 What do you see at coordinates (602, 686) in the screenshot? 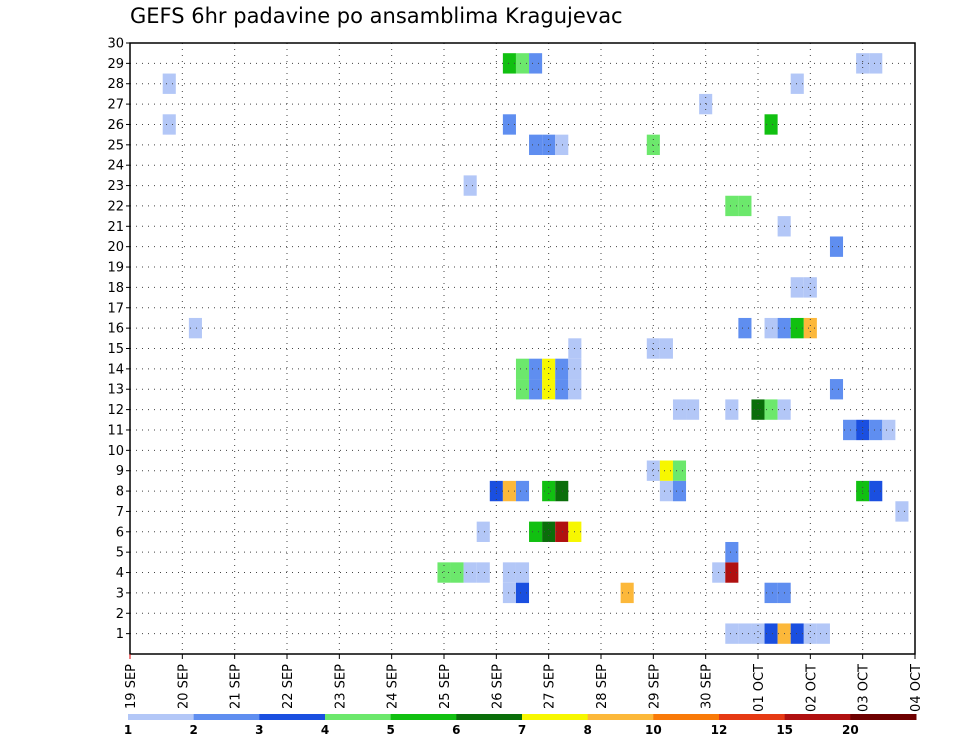
I see `x-tick-label: 28 SEP` at bounding box center [602, 686].